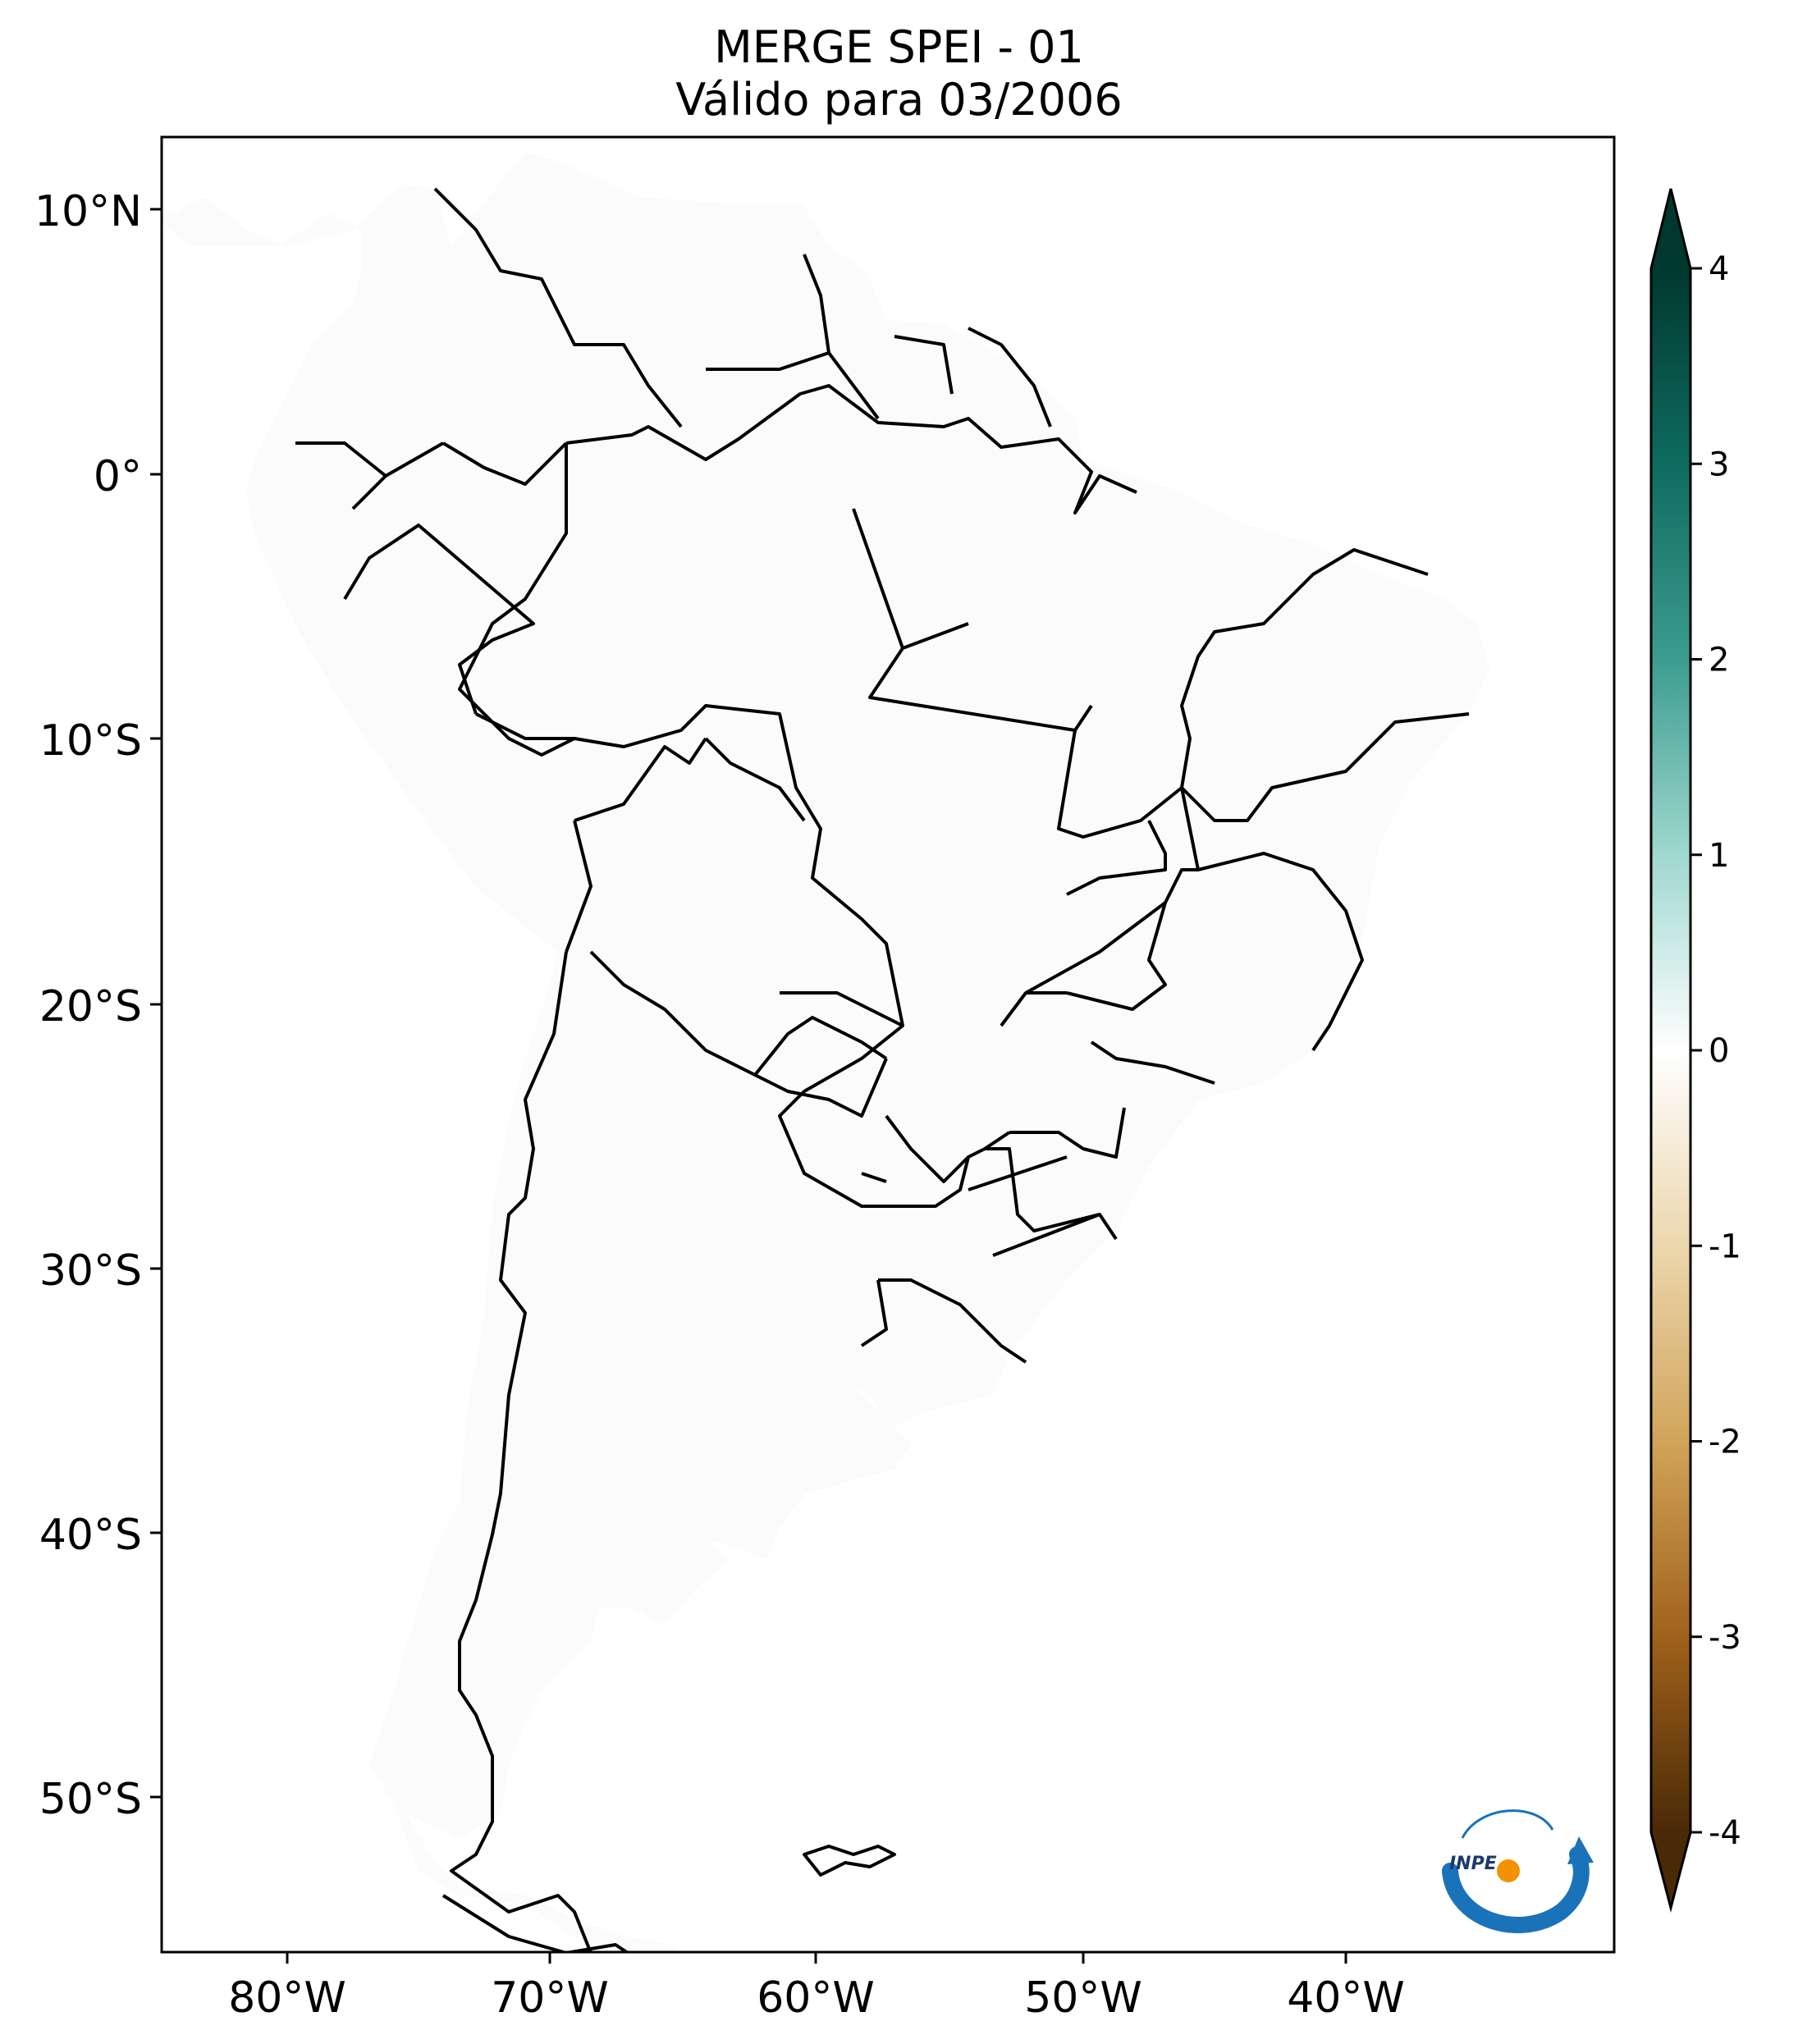 The height and width of the screenshot is (2044, 1798). Describe the element at coordinates (1516, 1889) in the screenshot. I see `logo-swoosh` at that location.